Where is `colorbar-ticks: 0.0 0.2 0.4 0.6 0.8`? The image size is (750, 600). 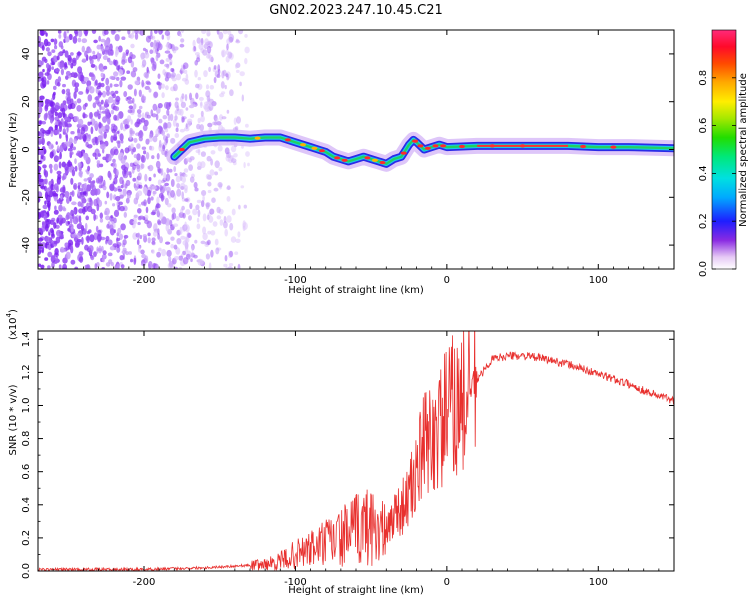 colorbar-ticks: 0.0 0.2 0.4 0.6 0.8 is located at coordinates (717, 173).